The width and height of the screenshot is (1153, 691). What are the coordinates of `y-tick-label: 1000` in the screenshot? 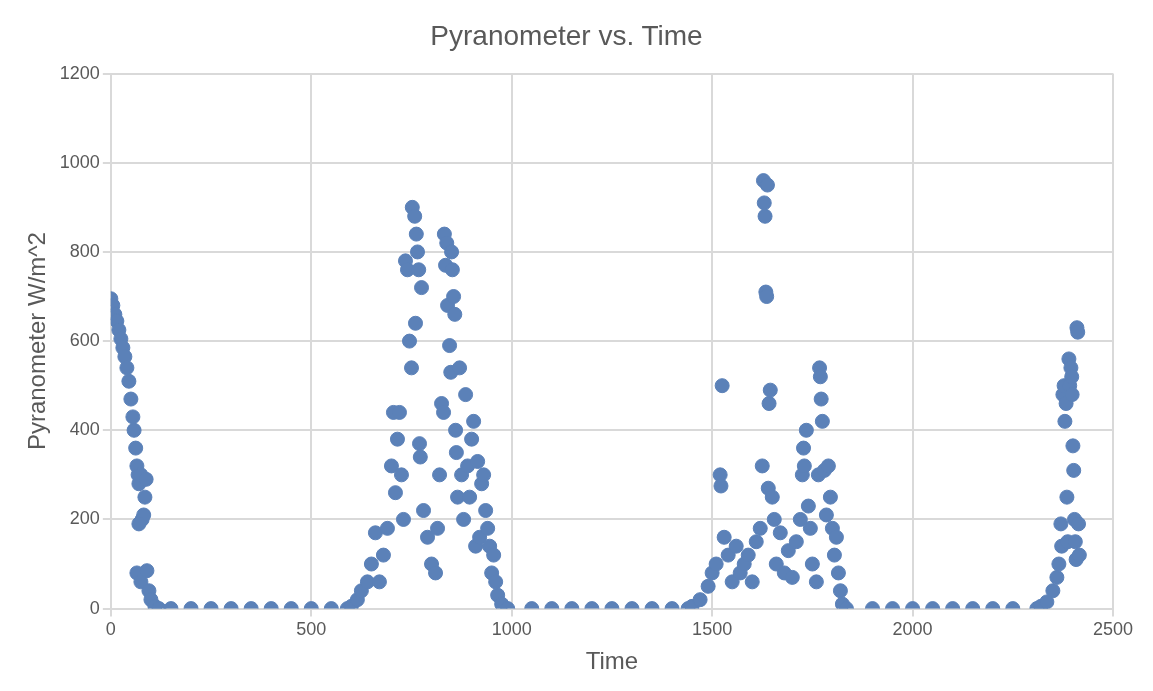 It's located at (79, 161).